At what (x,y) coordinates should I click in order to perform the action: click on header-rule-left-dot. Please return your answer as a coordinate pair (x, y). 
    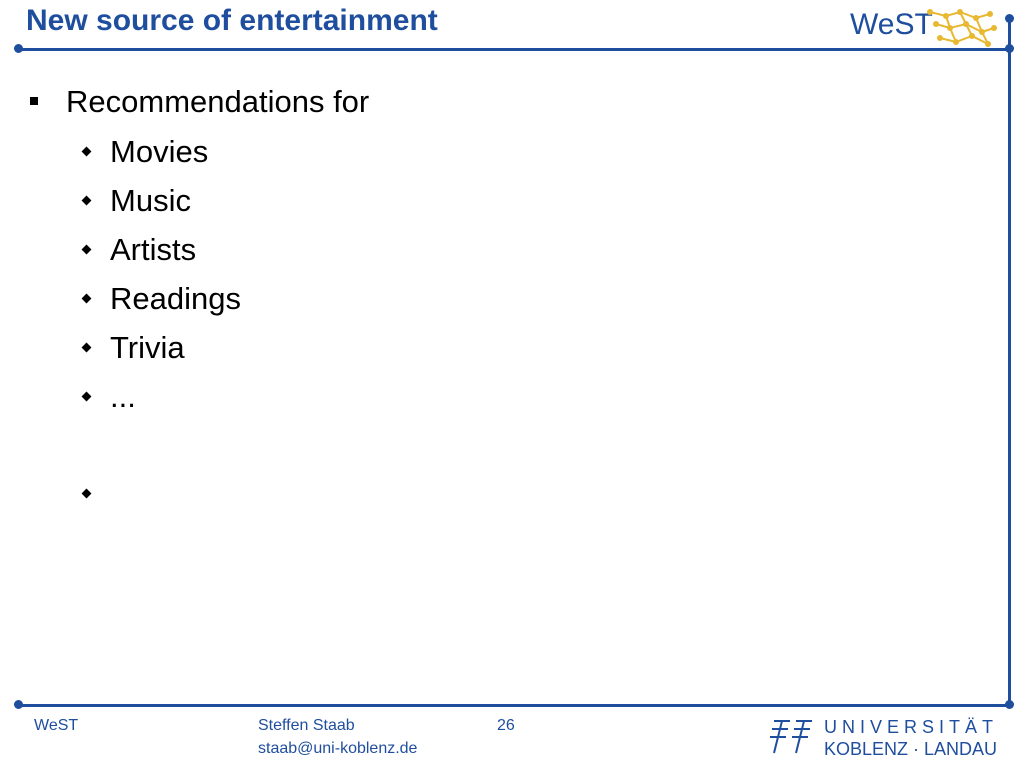
    Looking at the image, I should click on (18, 48).